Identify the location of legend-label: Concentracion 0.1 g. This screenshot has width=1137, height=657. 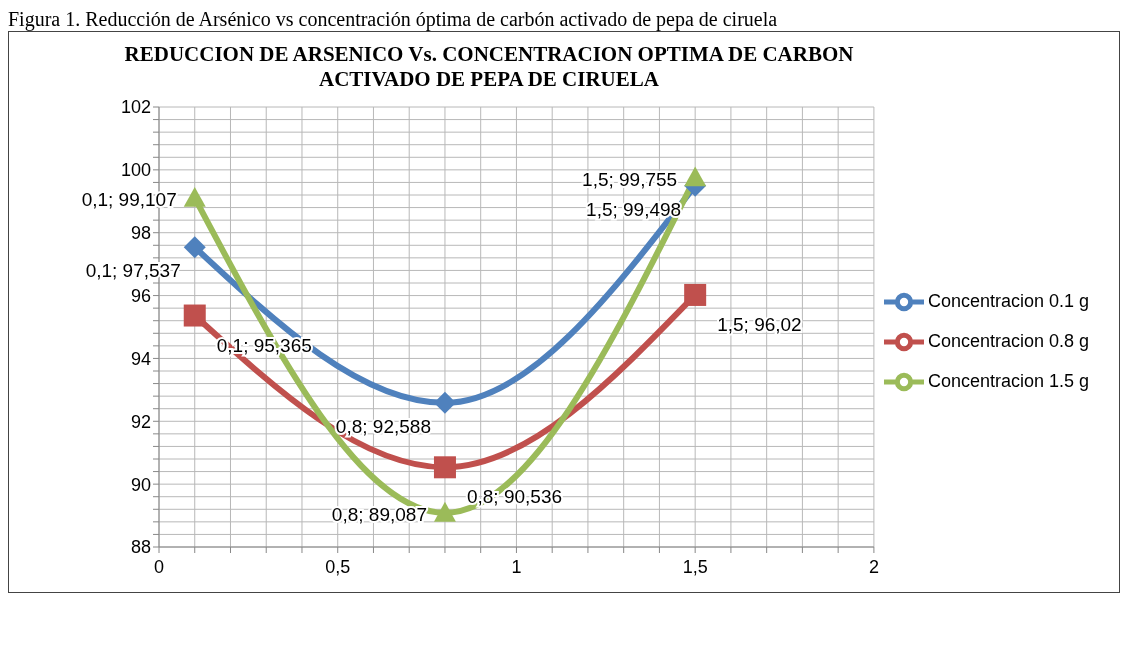
(1008, 300).